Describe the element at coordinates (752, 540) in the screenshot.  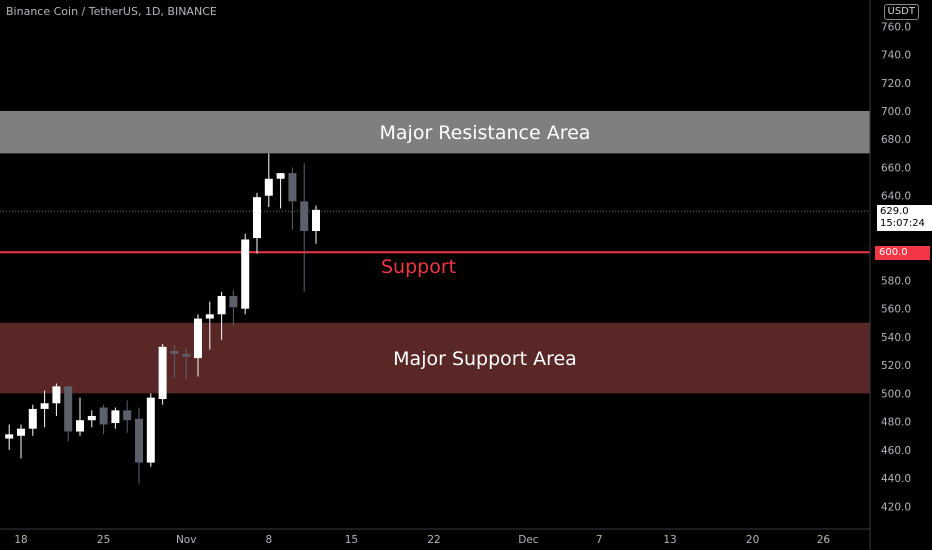
I see `x-tick-label: 20` at that location.